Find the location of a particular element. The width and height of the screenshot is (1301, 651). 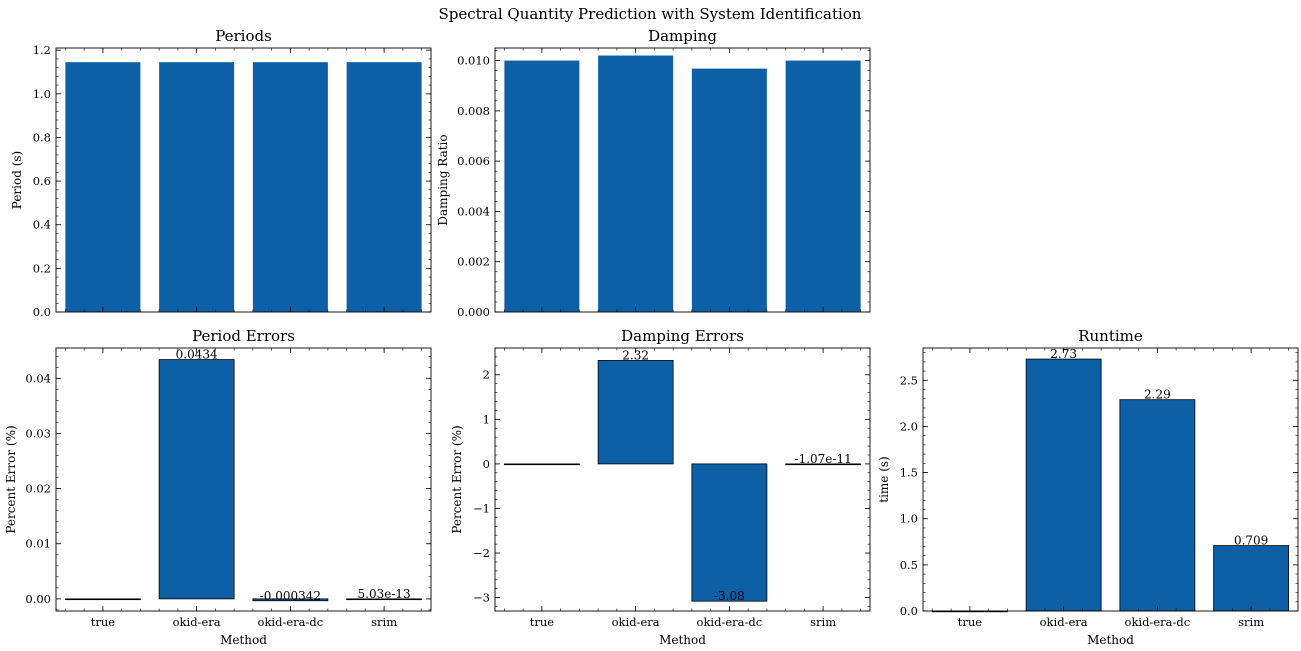

chart-panel-periods: Periods 0.0 0.2 0.4 0.6 0.8 1.0 1.2 Period (s) is located at coordinates (221, 173).